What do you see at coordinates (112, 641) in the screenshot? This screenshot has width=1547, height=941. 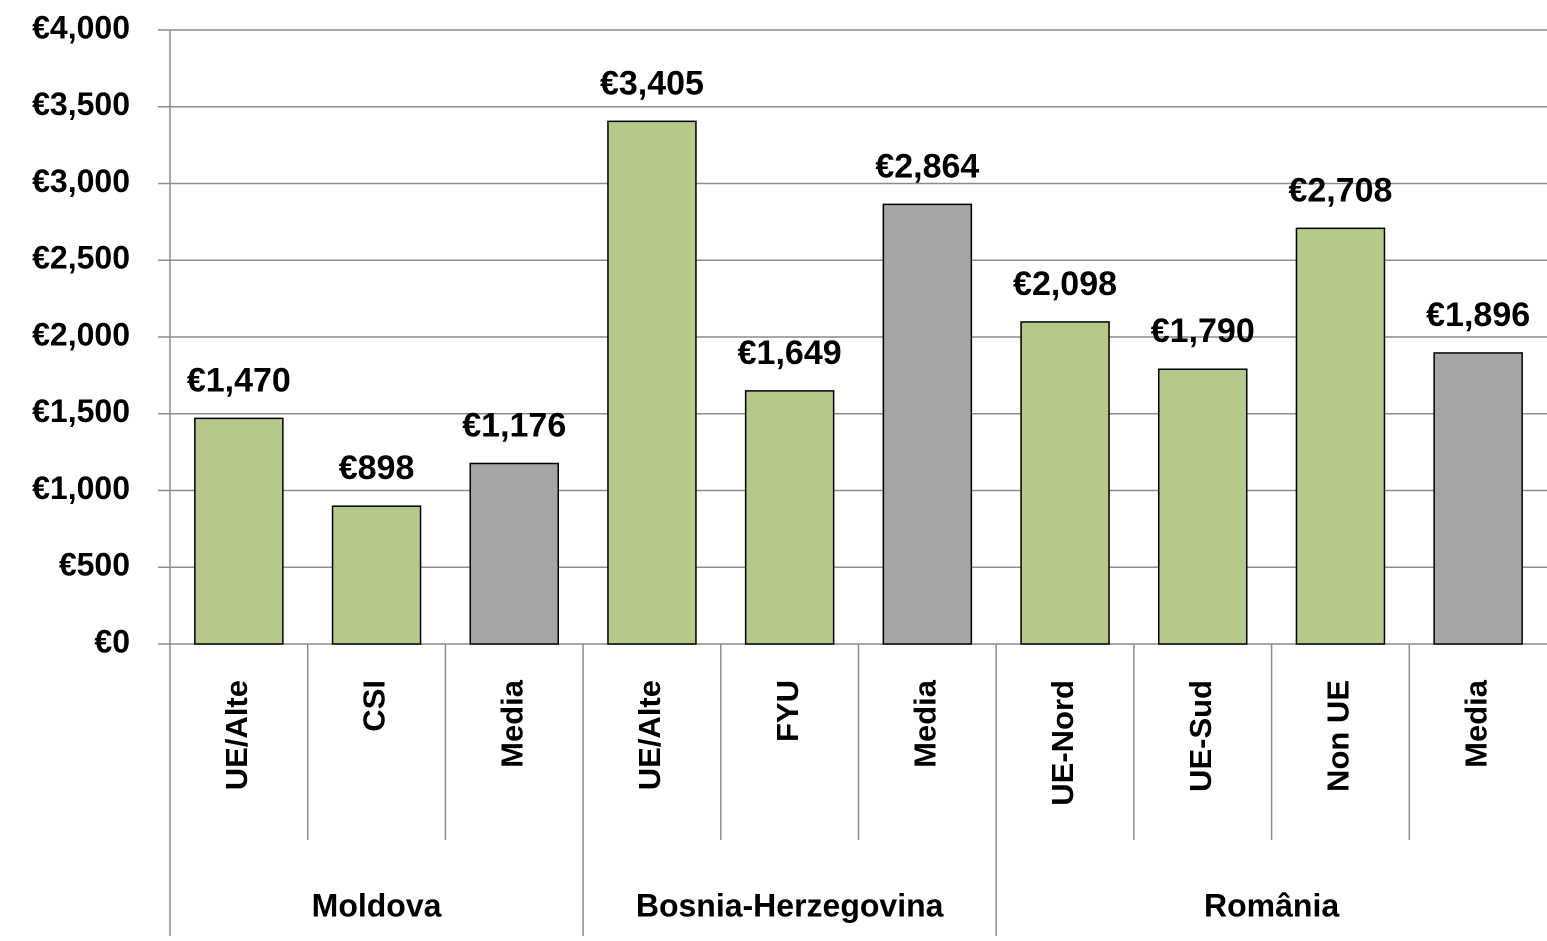 I see `y-tick-label: €0` at bounding box center [112, 641].